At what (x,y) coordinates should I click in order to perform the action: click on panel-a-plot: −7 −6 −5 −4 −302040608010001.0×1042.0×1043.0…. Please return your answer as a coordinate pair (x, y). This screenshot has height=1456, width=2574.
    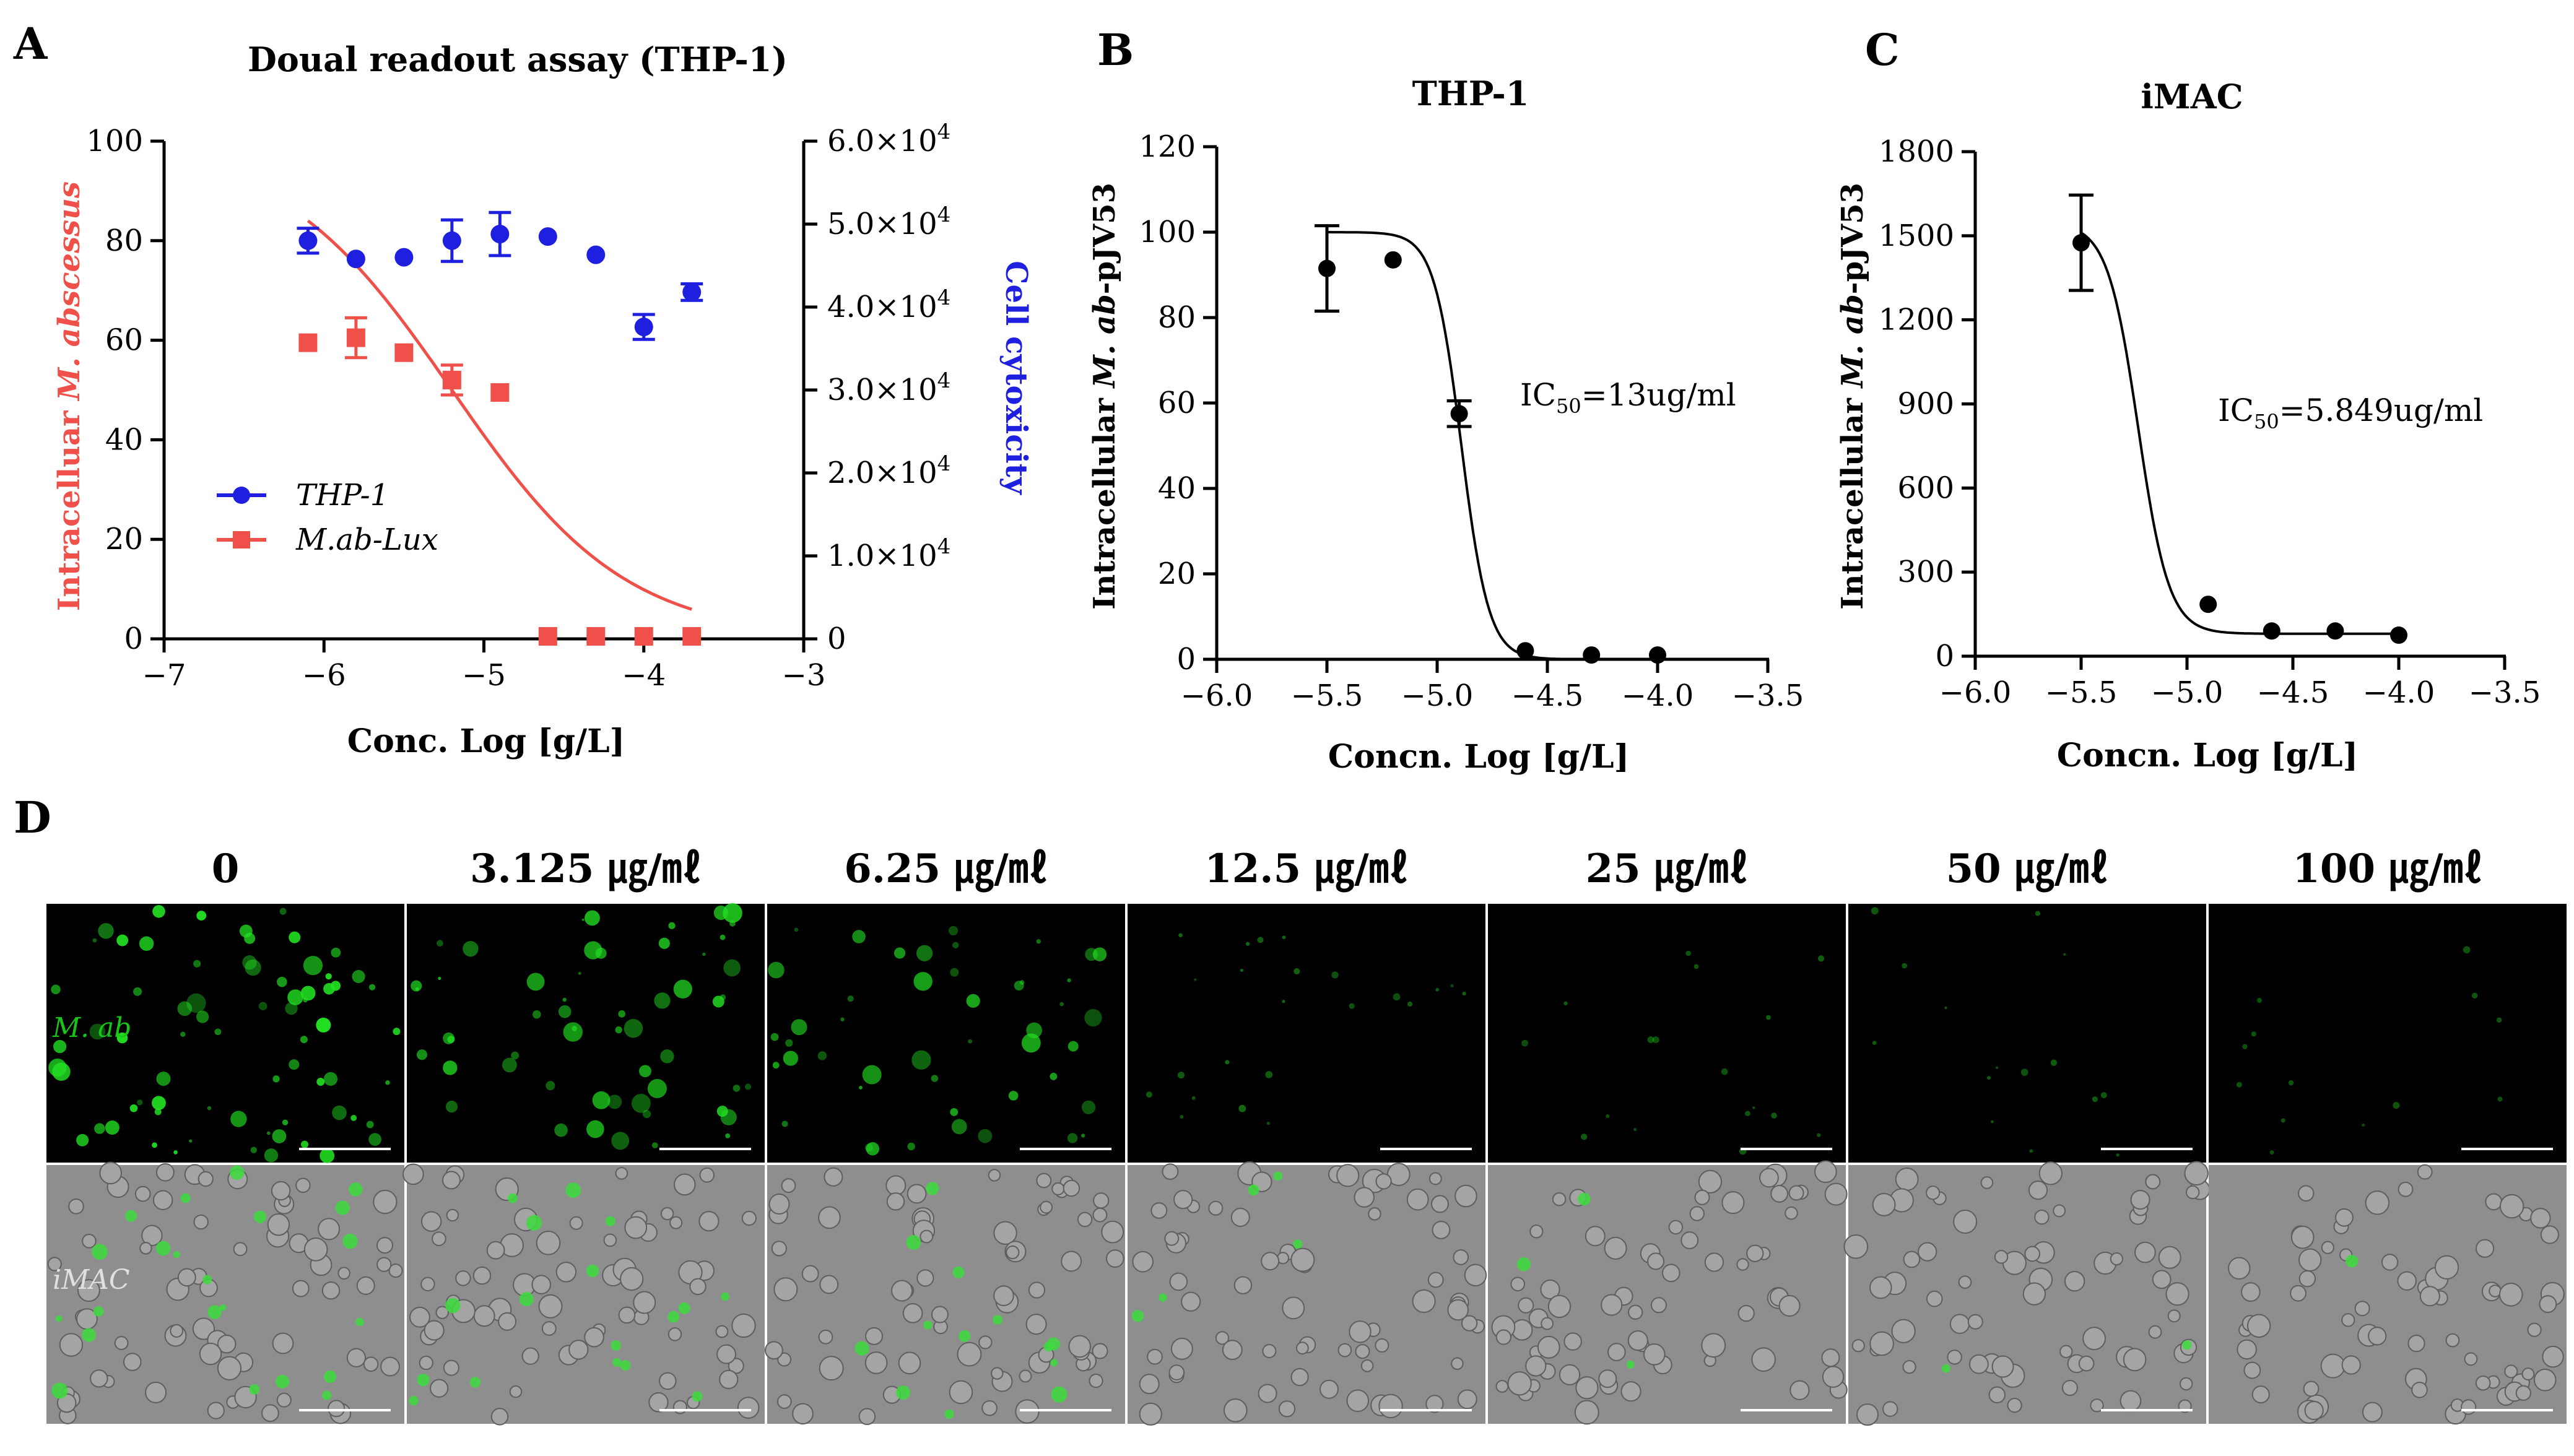
    Looking at the image, I should click on (518, 406).